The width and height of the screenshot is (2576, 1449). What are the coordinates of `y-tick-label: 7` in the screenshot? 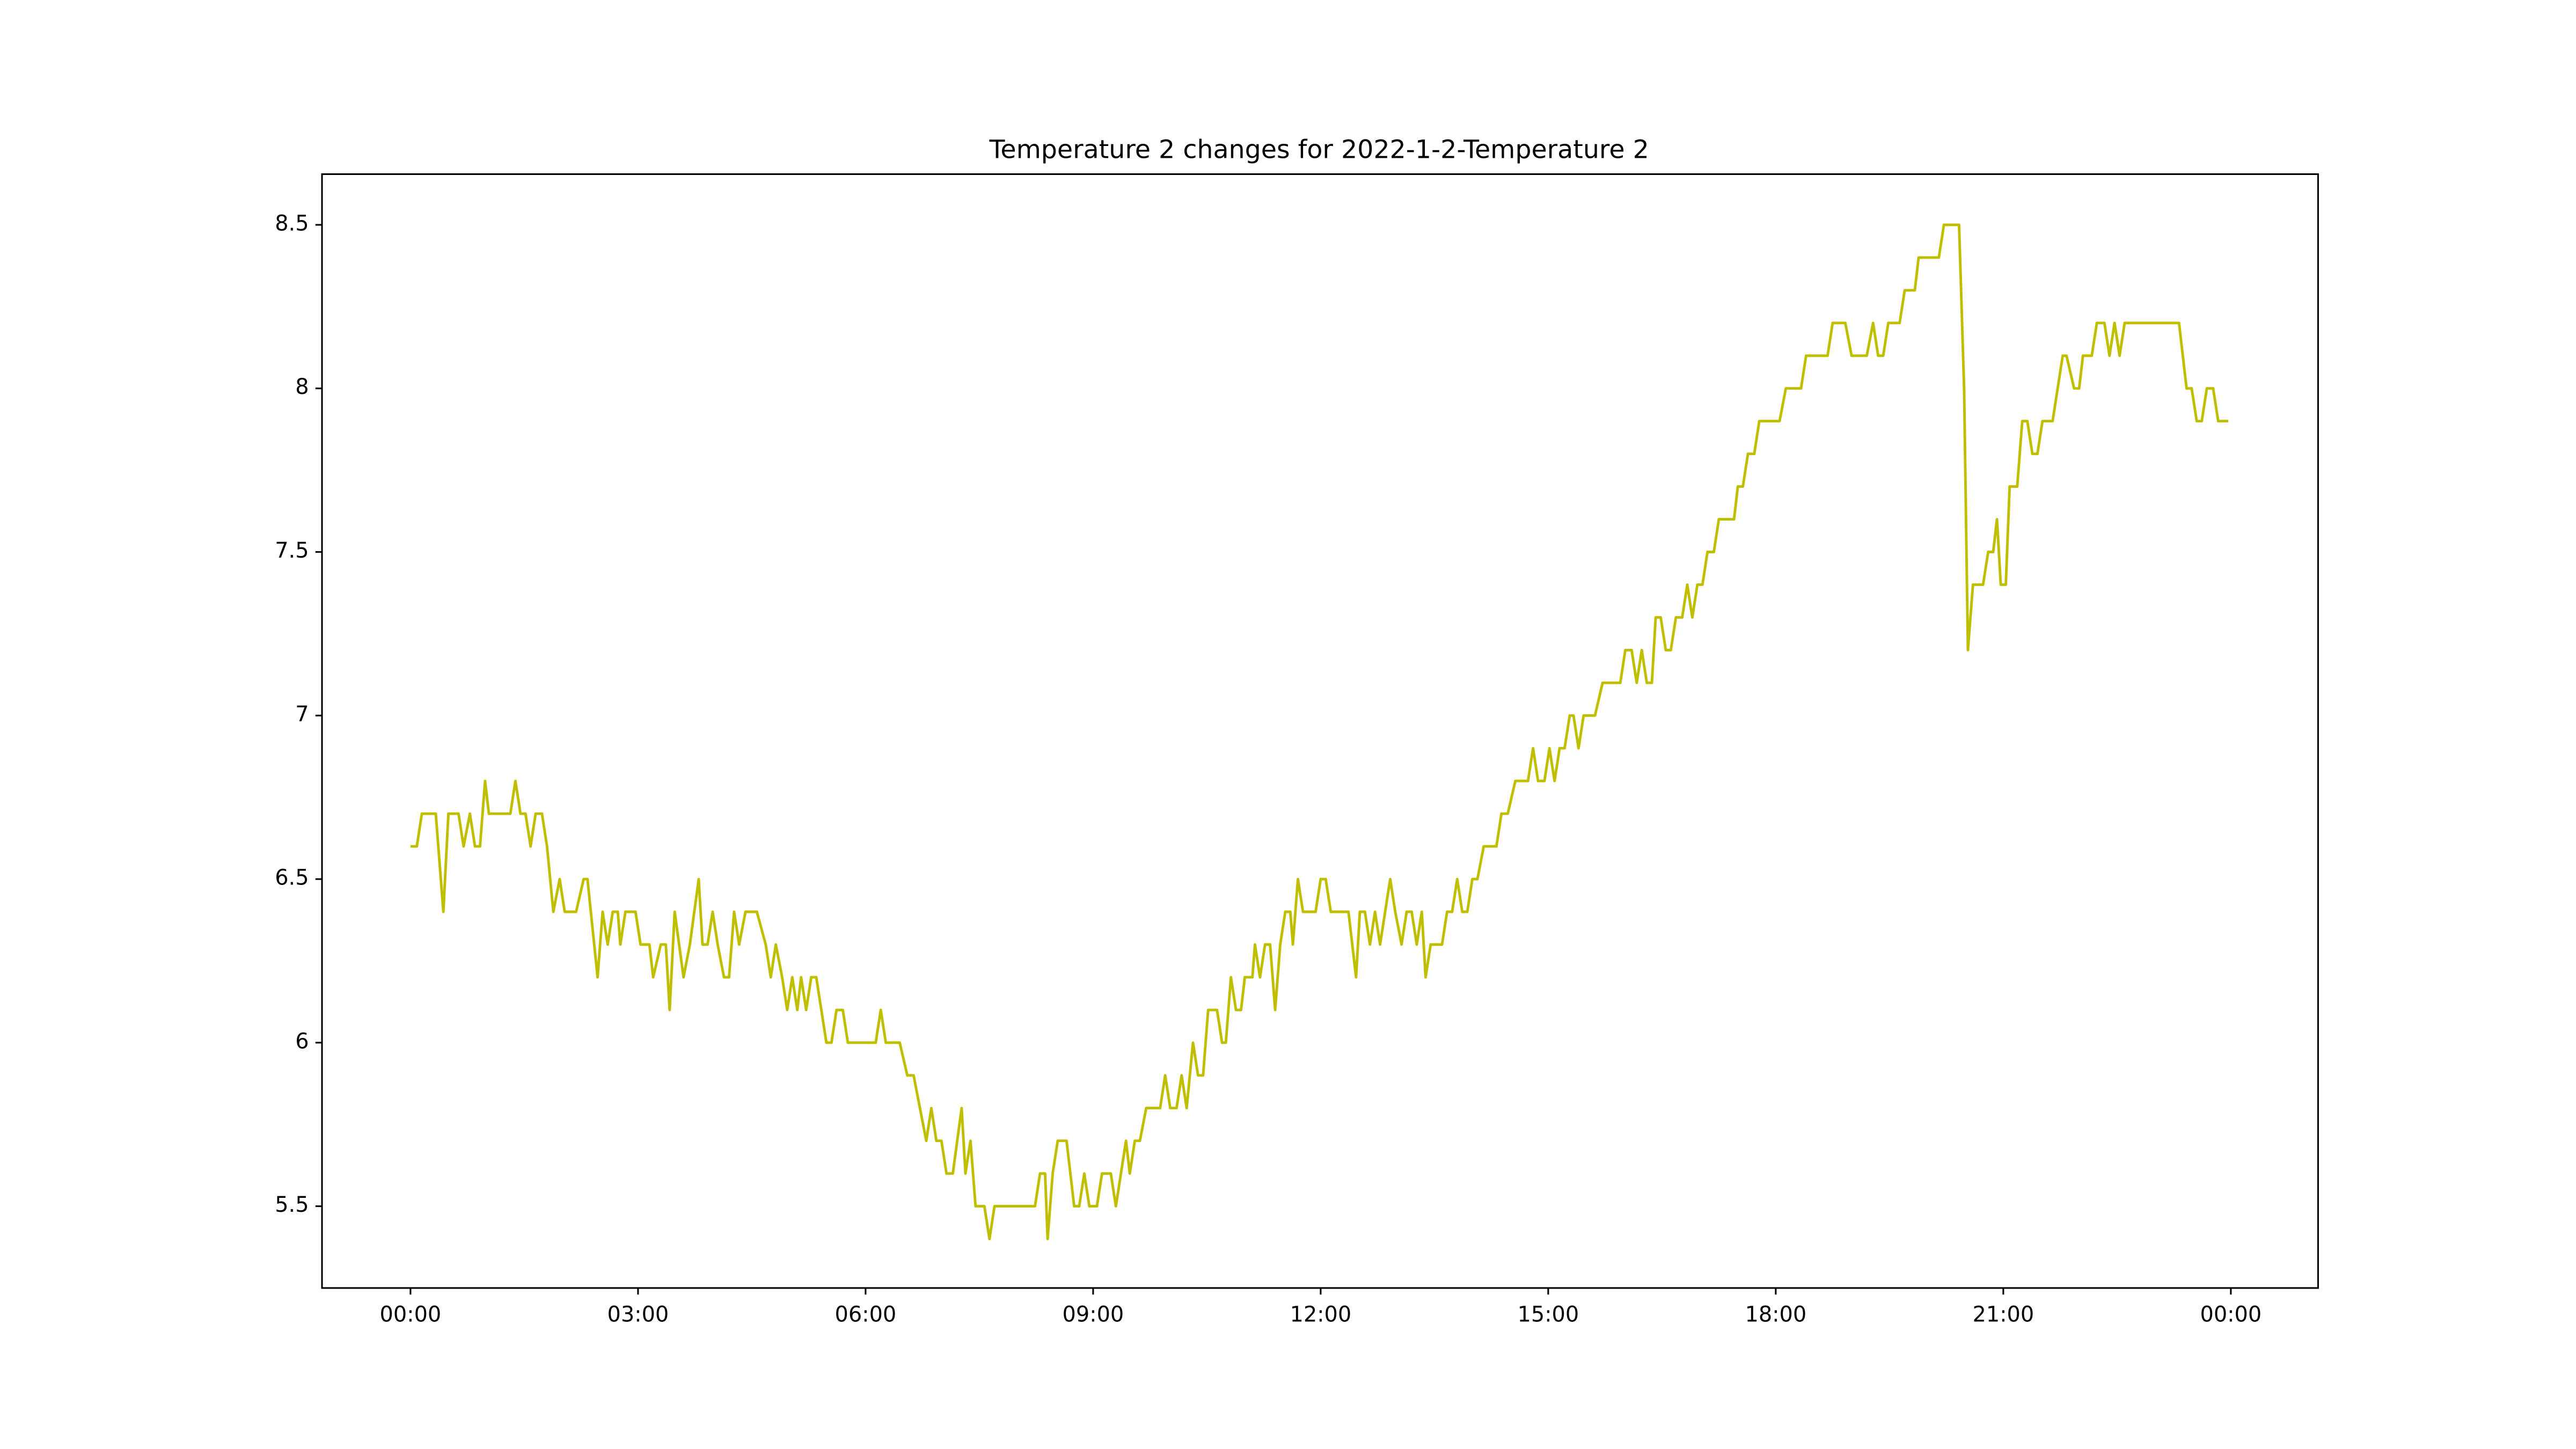 It's located at (302, 714).